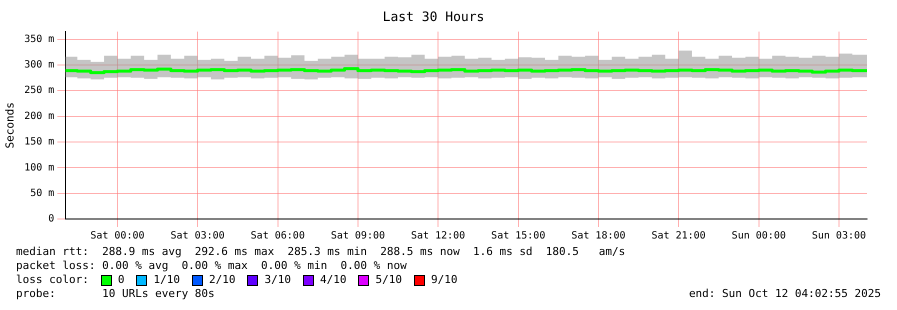  Describe the element at coordinates (39, 142) in the screenshot. I see `y-tick-label: 150 m` at that location.